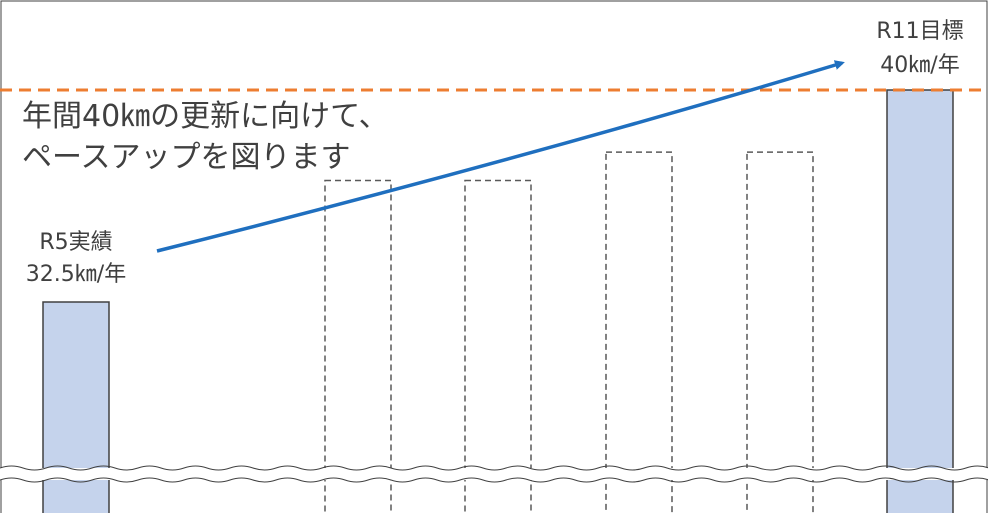 The image size is (988, 513). I want to click on axis-break-line-bottom, so click(494, 480).